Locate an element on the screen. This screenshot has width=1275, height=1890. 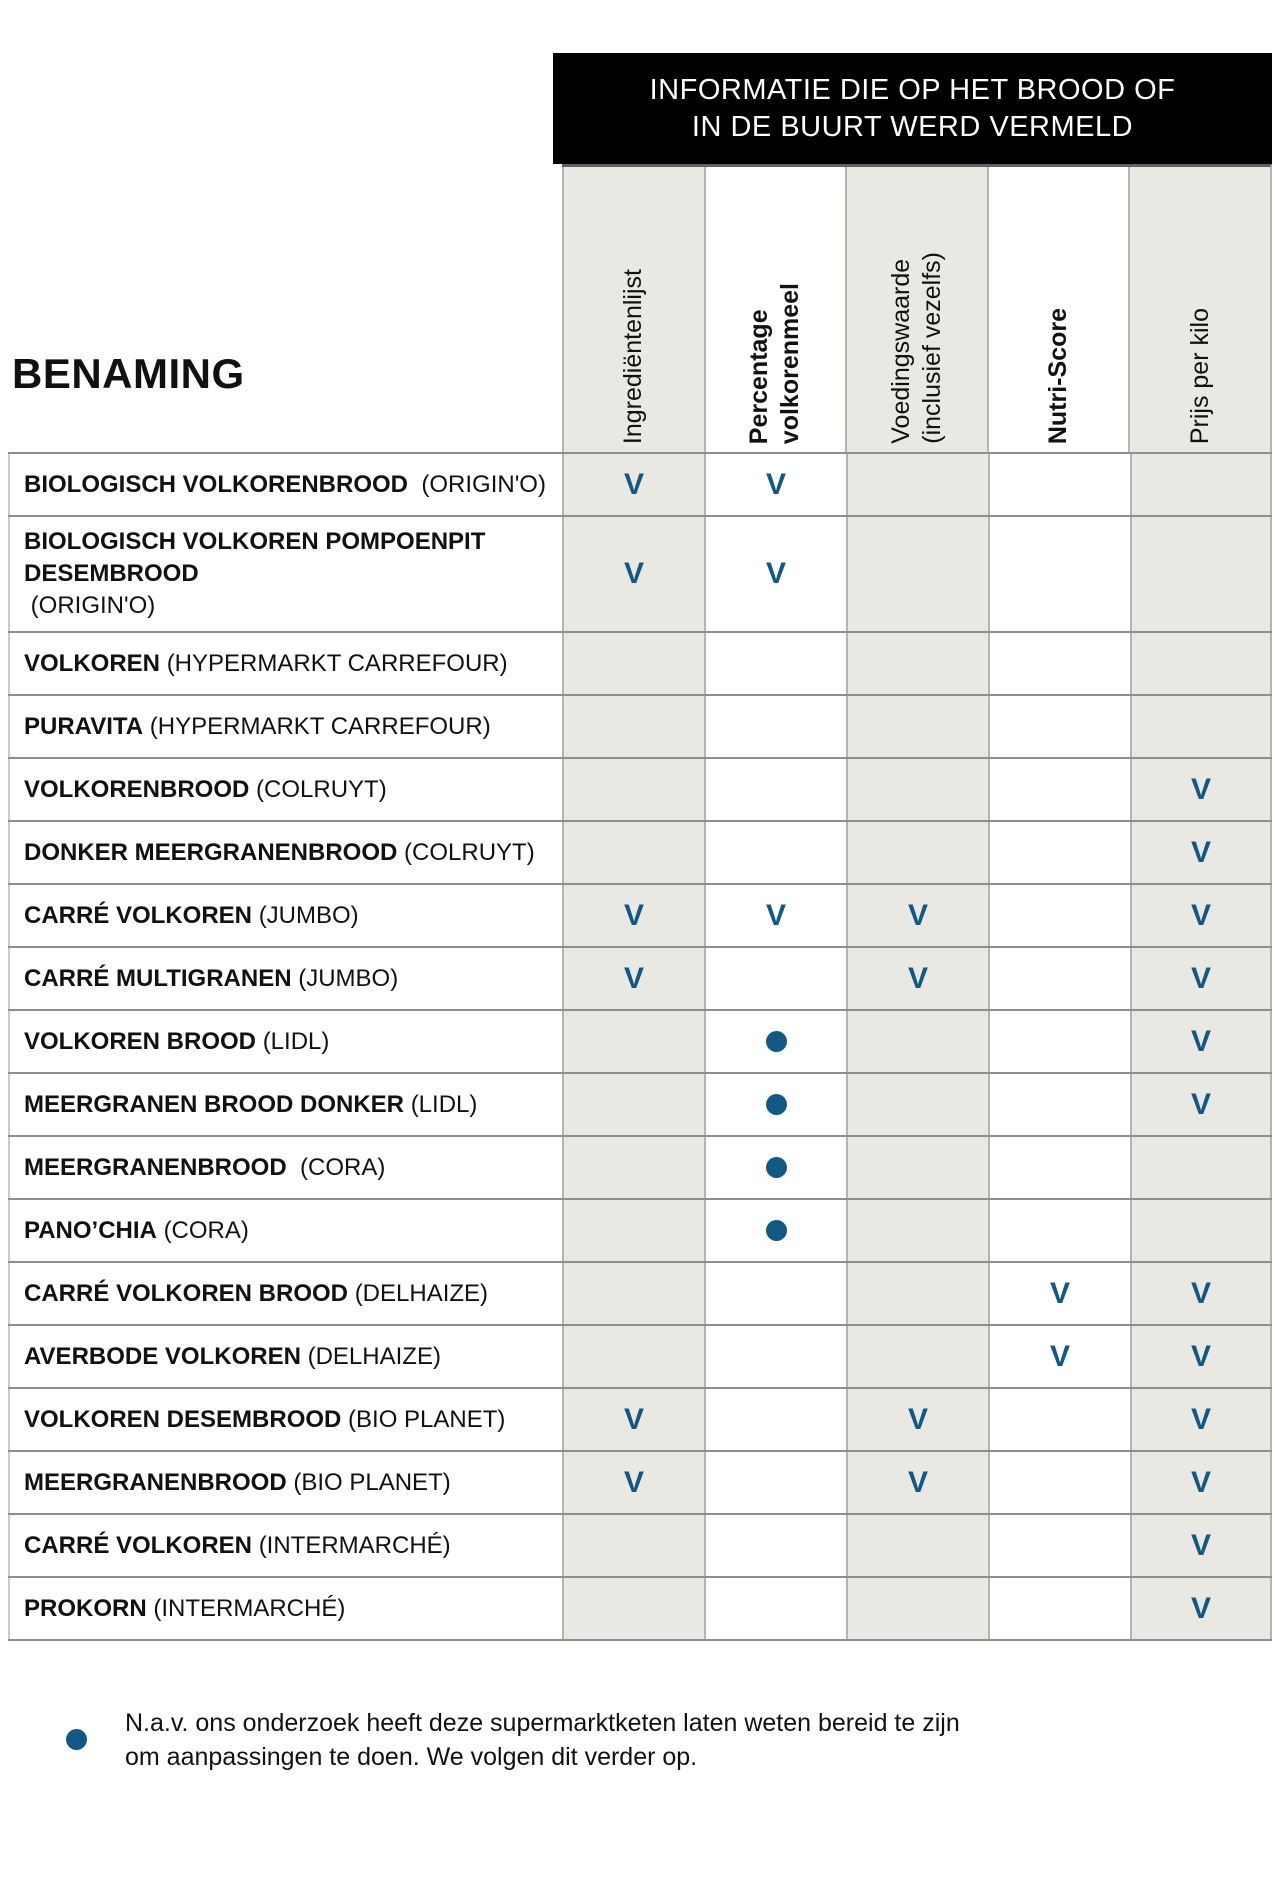
product-name: PROKORN is located at coordinates (85, 1608).